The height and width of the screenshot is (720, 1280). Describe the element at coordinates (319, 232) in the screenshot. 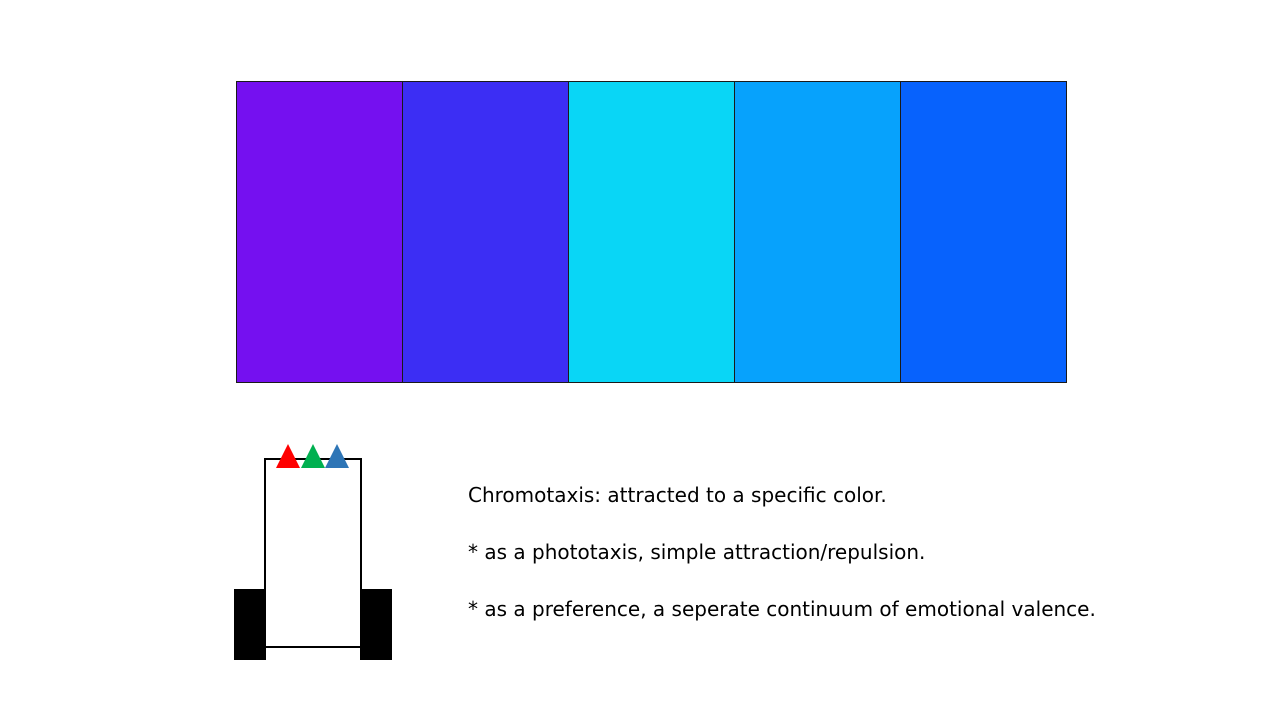

I see `swatch-violet` at that location.